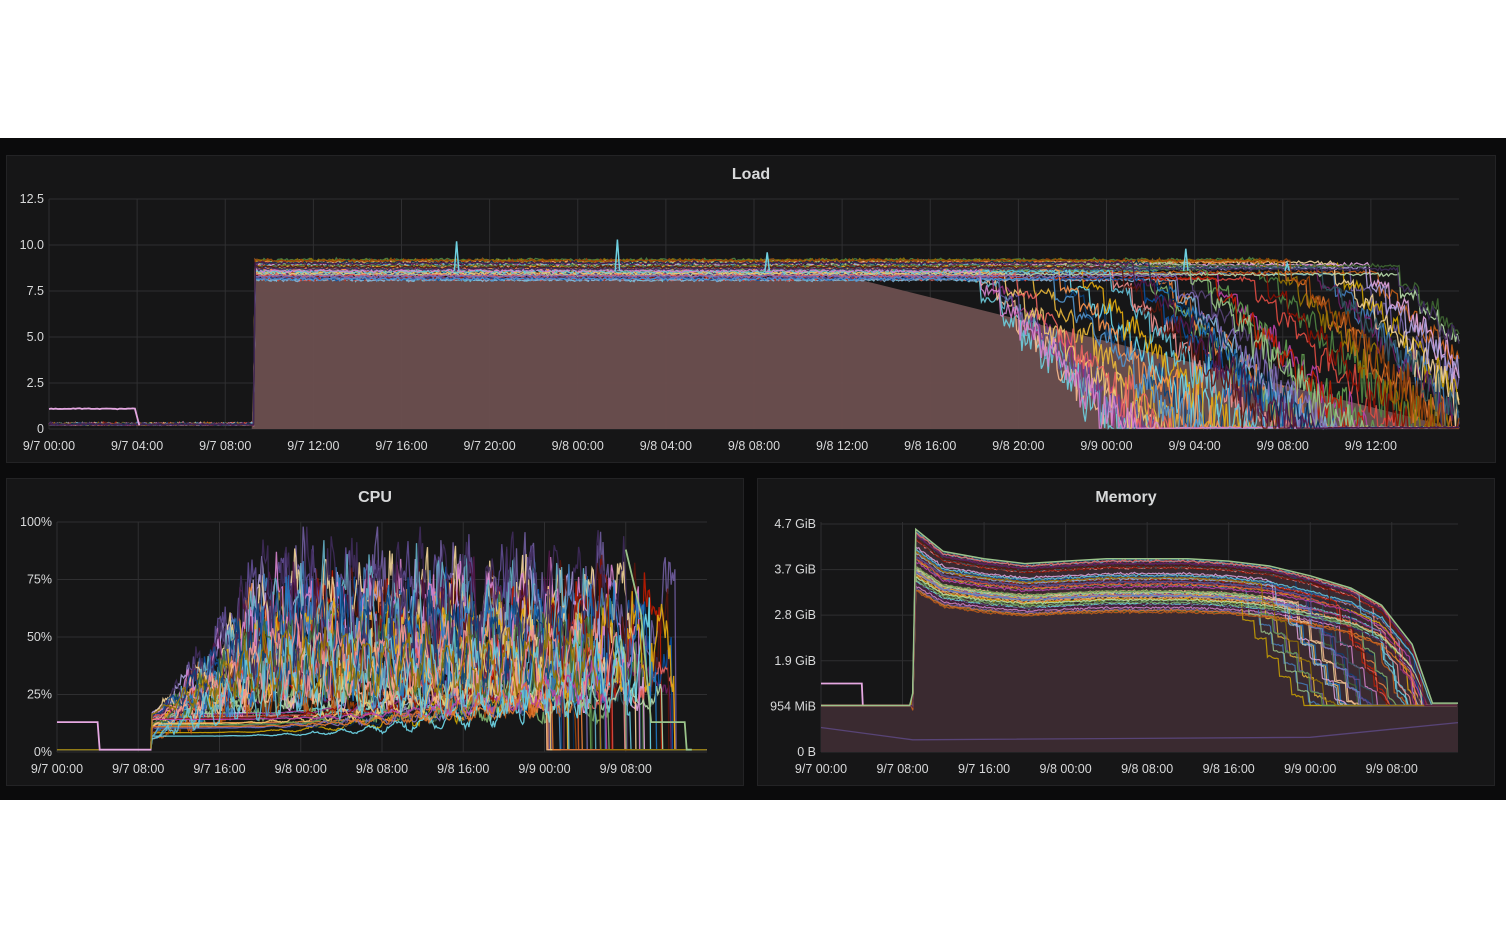 This screenshot has height=940, width=1506. What do you see at coordinates (751, 174) in the screenshot?
I see `panel-title: Load` at bounding box center [751, 174].